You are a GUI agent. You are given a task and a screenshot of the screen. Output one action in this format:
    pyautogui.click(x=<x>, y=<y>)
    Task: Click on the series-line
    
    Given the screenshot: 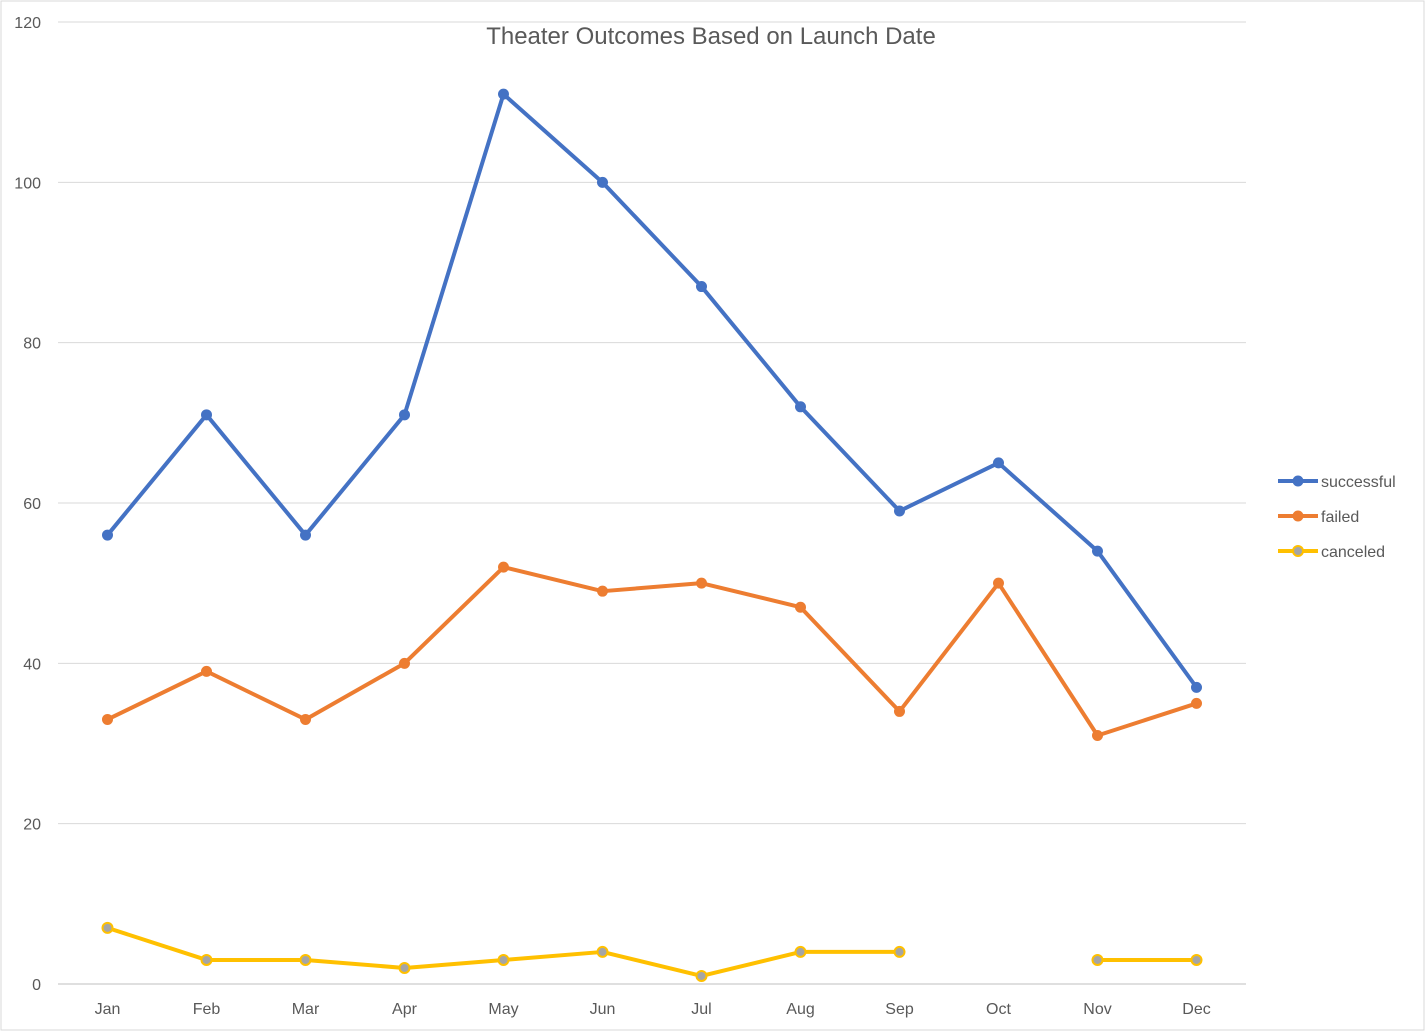 What is the action you would take?
    pyautogui.click(x=652, y=651)
    